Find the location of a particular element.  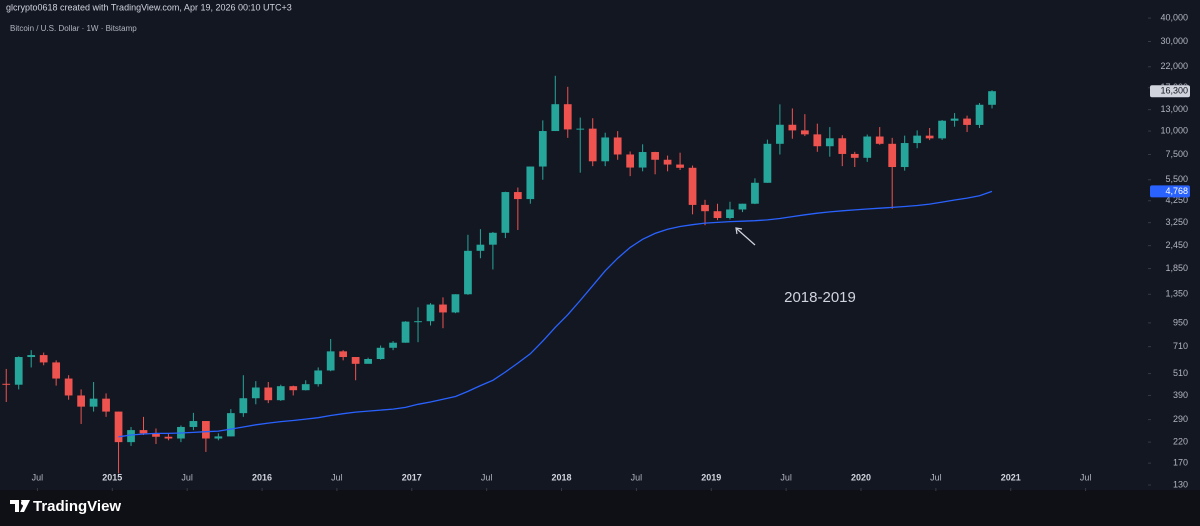

footer-bar is located at coordinates (600, 508).